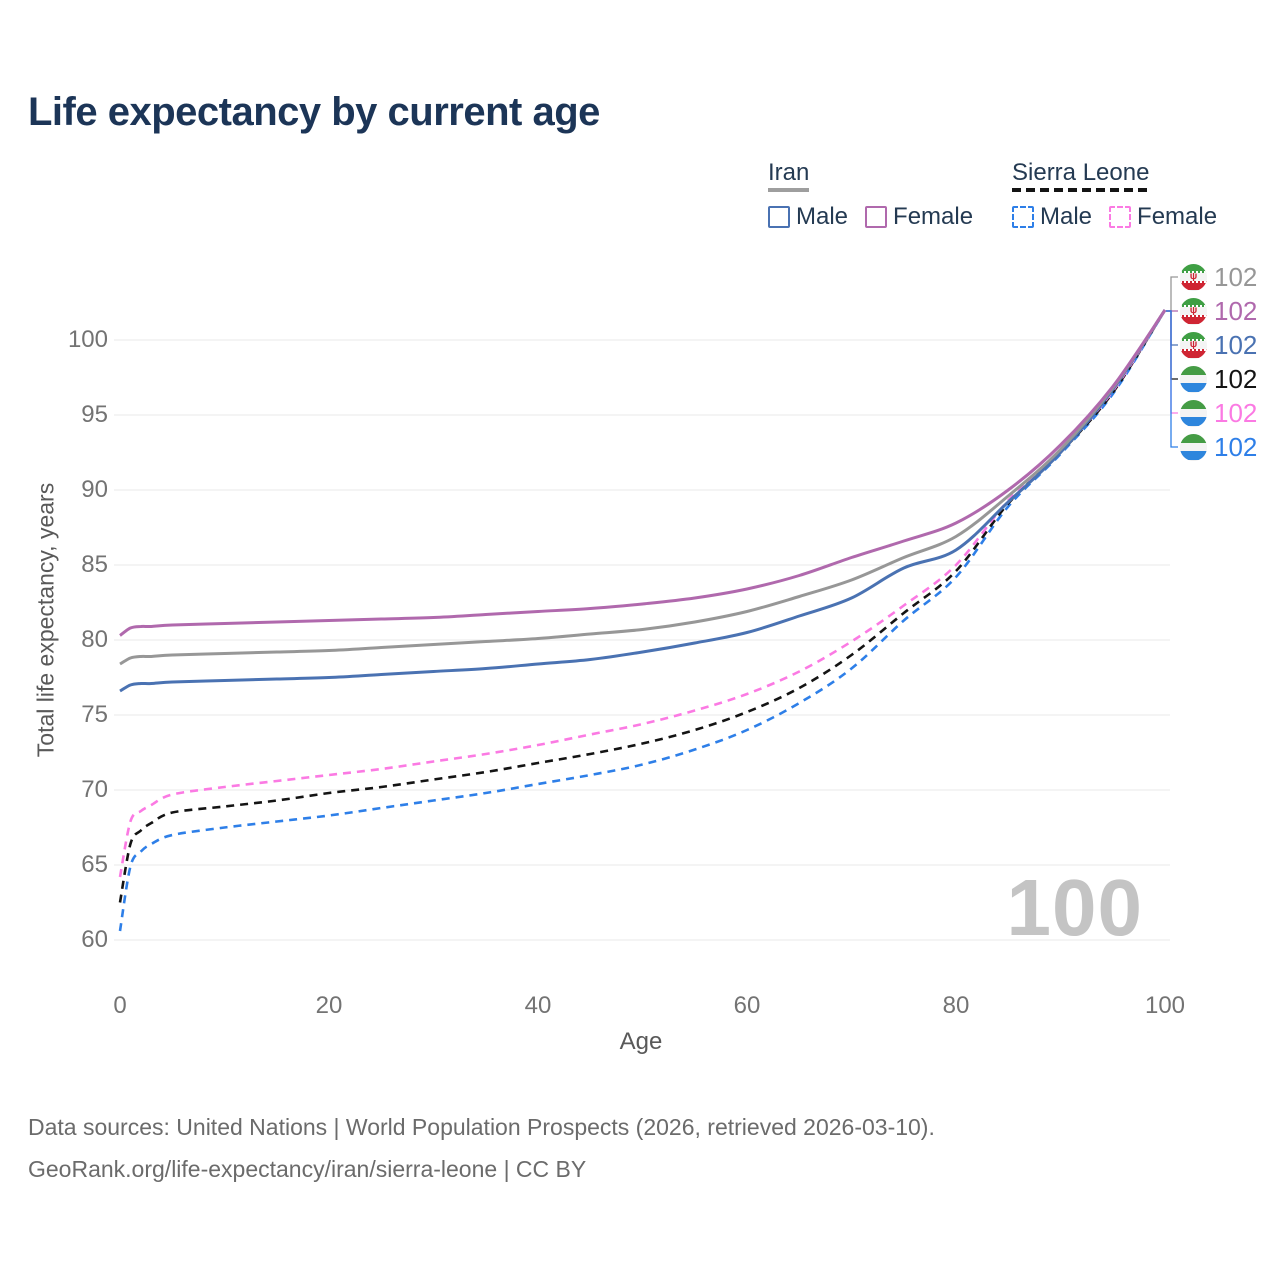 Image resolution: width=1280 pixels, height=1280 pixels. I want to click on legend-country-underline-dashed, so click(1081, 190).